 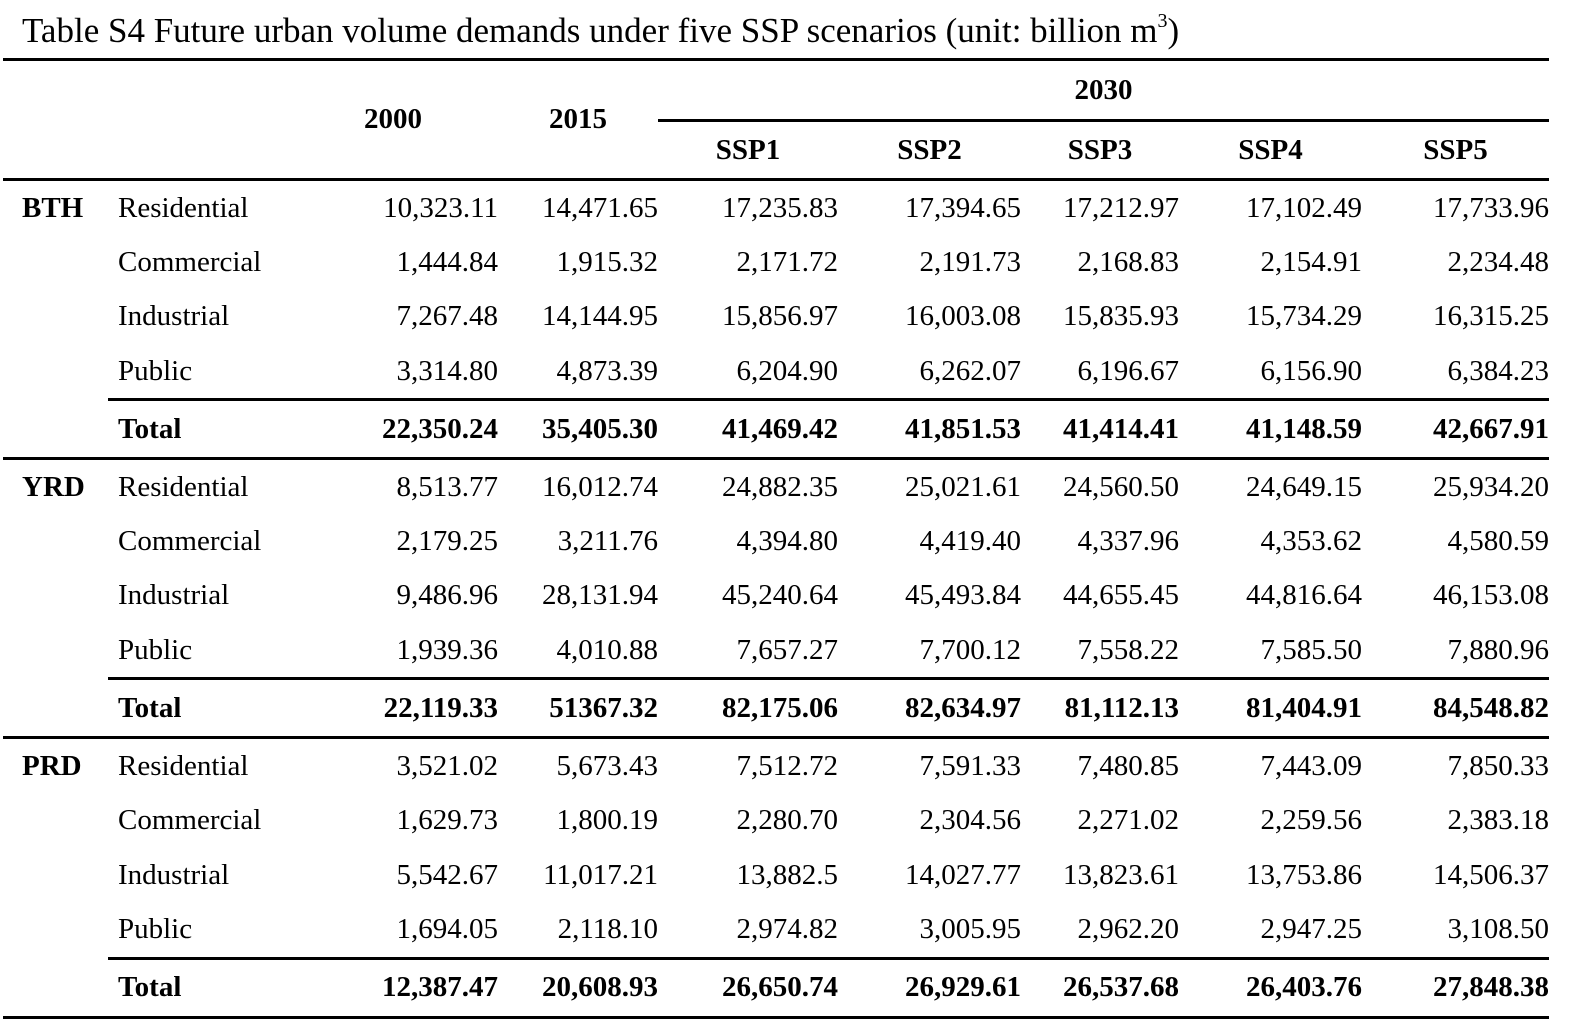 I want to click on value-cell: 16,315.25, so click(x=1491, y=316).